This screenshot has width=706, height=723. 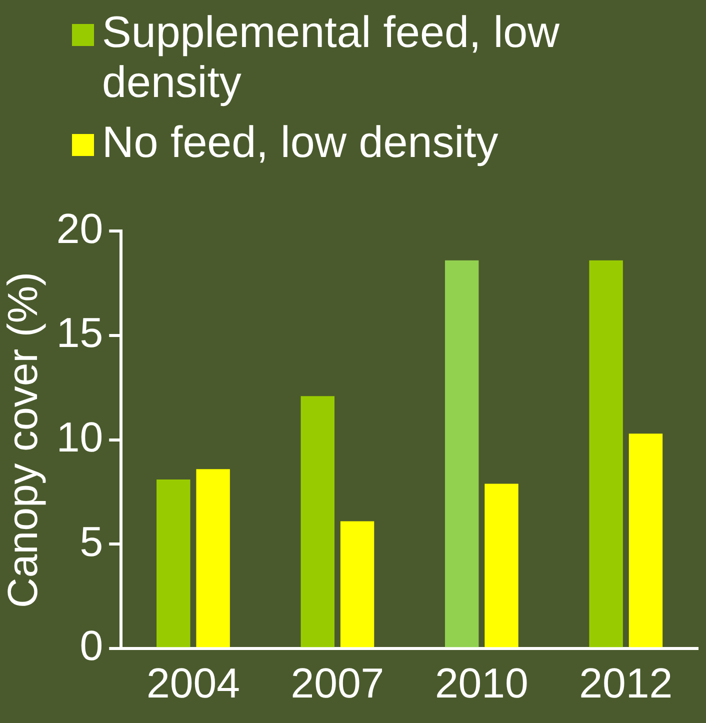 I want to click on legend-label: Supplemental feed, low density, so click(x=331, y=58).